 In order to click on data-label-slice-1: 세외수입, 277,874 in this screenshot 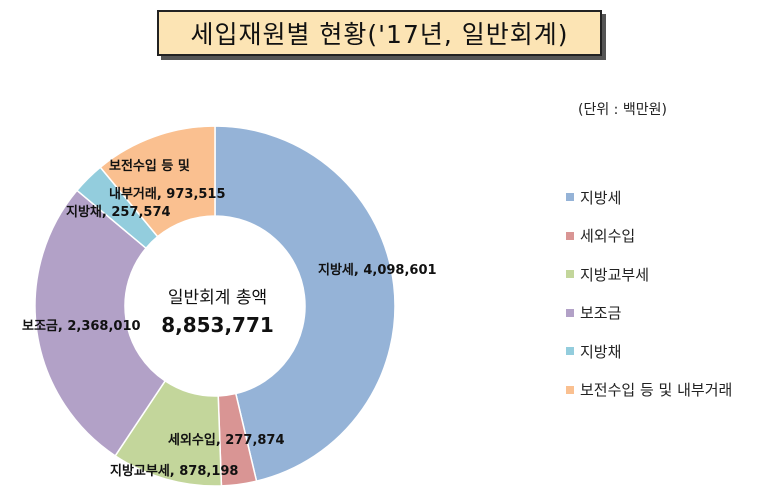, I will do `click(226, 440)`.